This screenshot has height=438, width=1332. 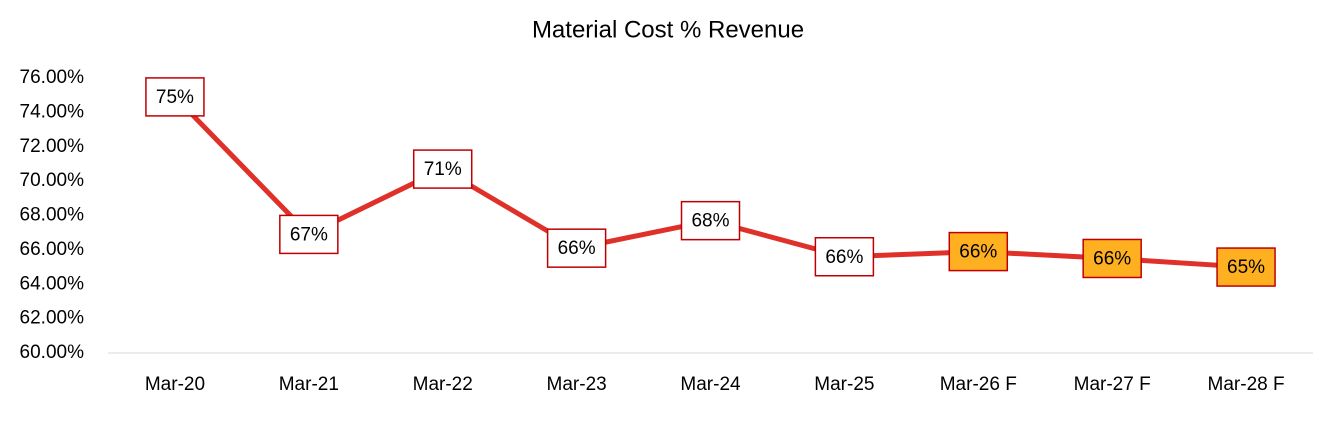 What do you see at coordinates (52, 352) in the screenshot?
I see `y-tick-label: 60.00%` at bounding box center [52, 352].